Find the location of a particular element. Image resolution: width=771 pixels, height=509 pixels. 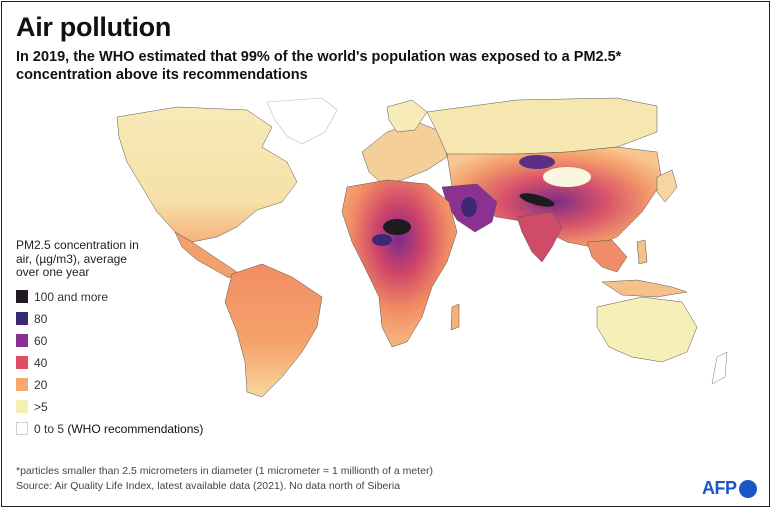

hotspot-chad is located at coordinates (382, 240).